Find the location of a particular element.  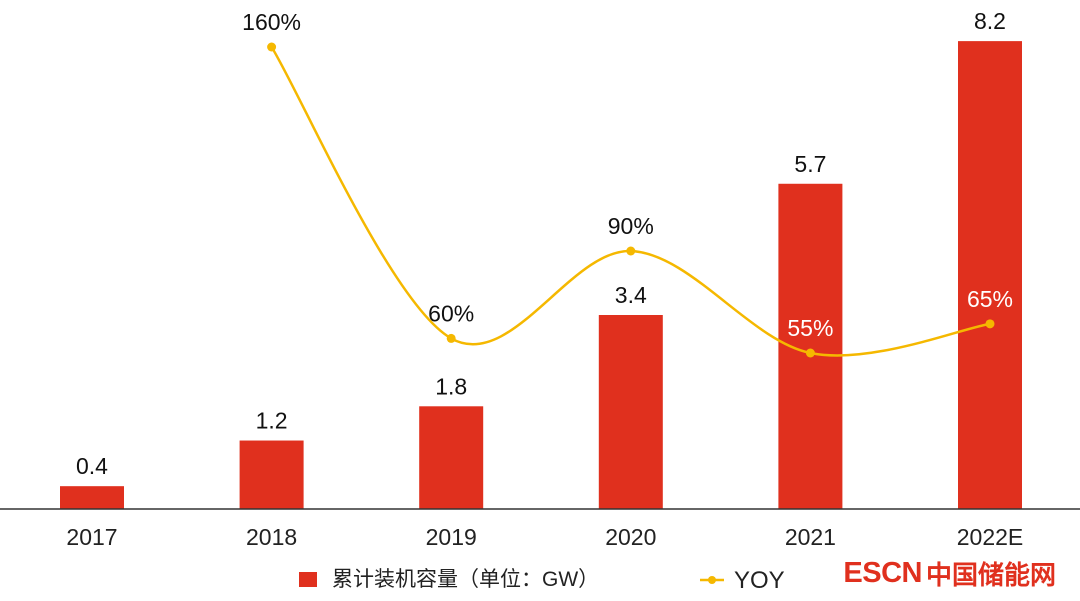

x-tick-2021: 2021 is located at coordinates (810, 537).